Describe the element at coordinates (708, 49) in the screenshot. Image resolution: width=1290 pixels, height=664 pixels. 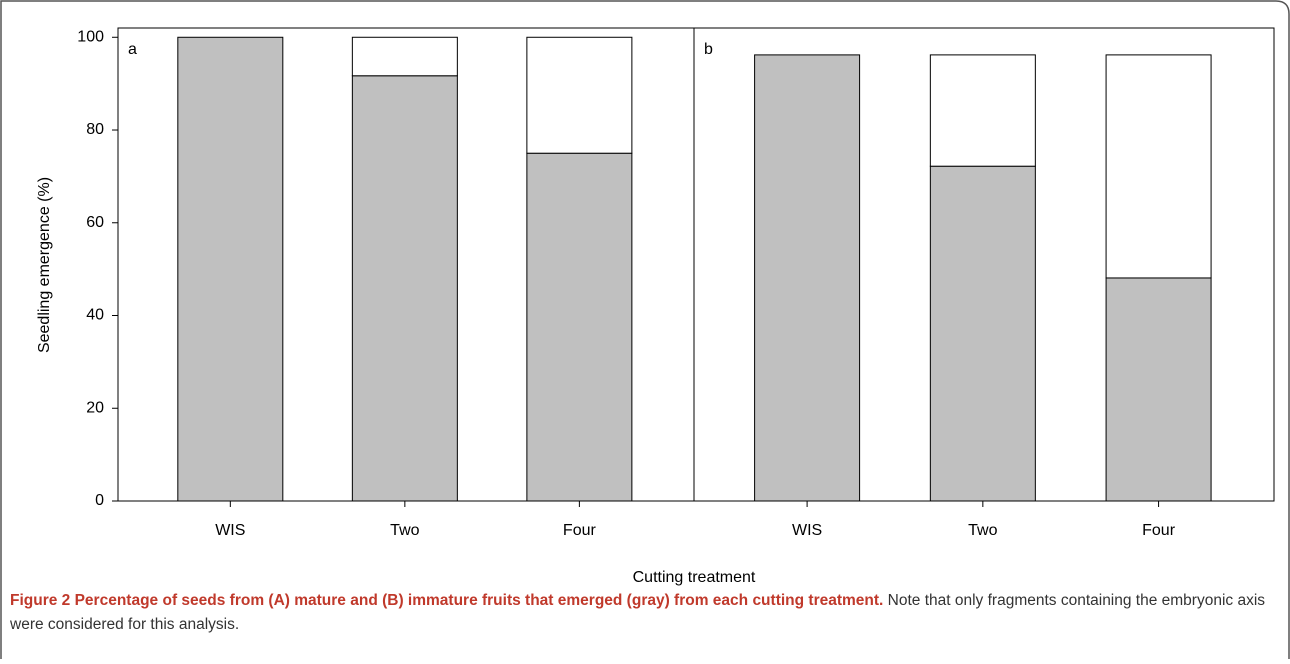
I see `panel-label: b` at that location.